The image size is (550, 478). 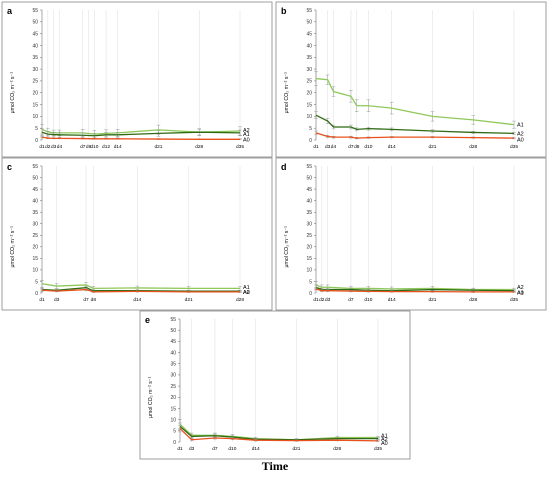 I want to click on x-tick-label: d4, so click(x=60, y=147).